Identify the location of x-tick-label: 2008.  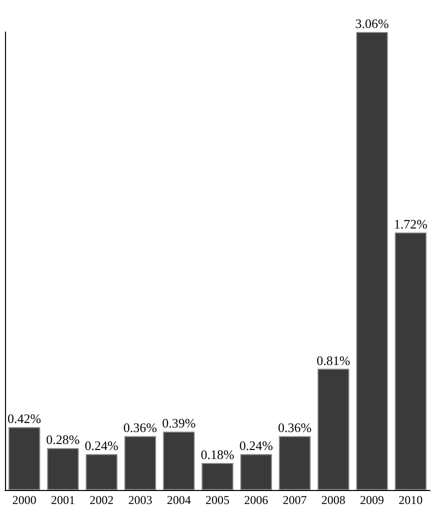
(333, 500).